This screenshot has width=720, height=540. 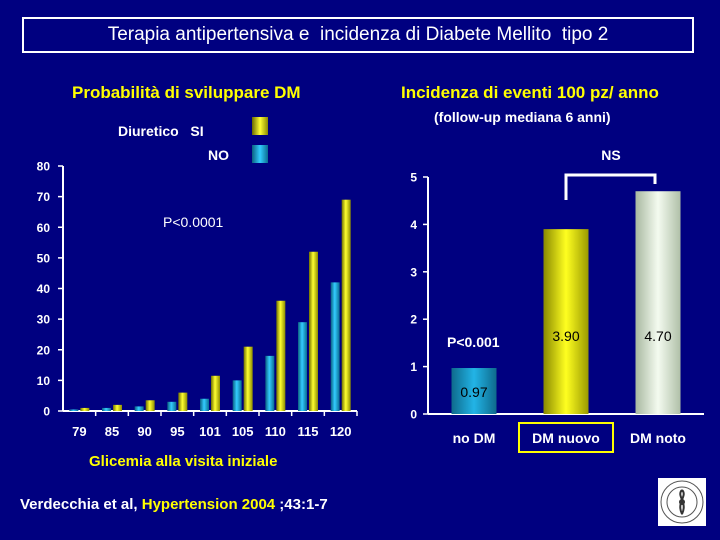 I want to click on x-tick-label: 79, so click(x=79, y=431).